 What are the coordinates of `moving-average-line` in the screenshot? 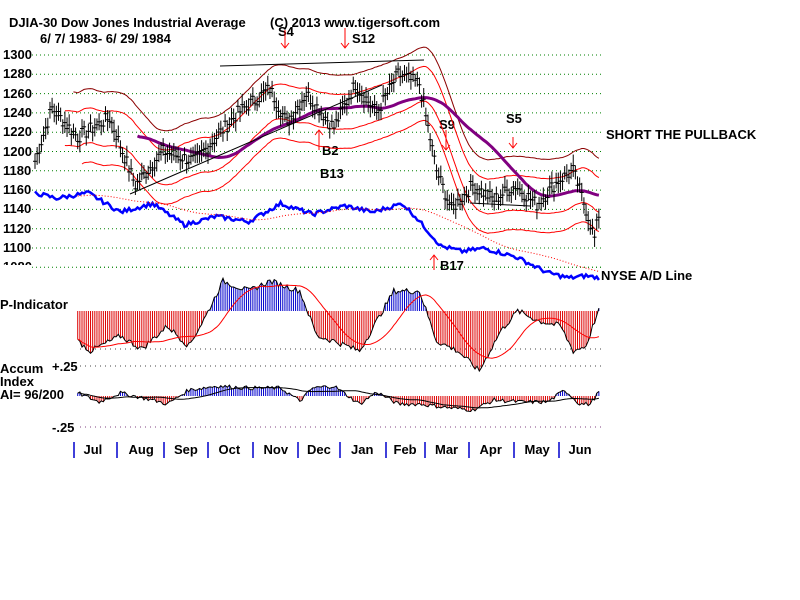 It's located at (368, 147).